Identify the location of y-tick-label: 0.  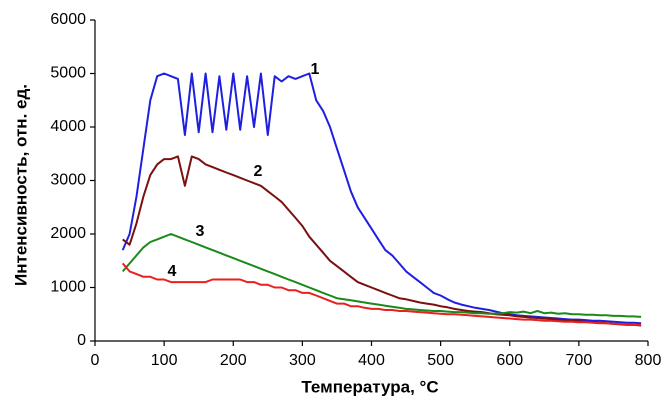
(81, 340).